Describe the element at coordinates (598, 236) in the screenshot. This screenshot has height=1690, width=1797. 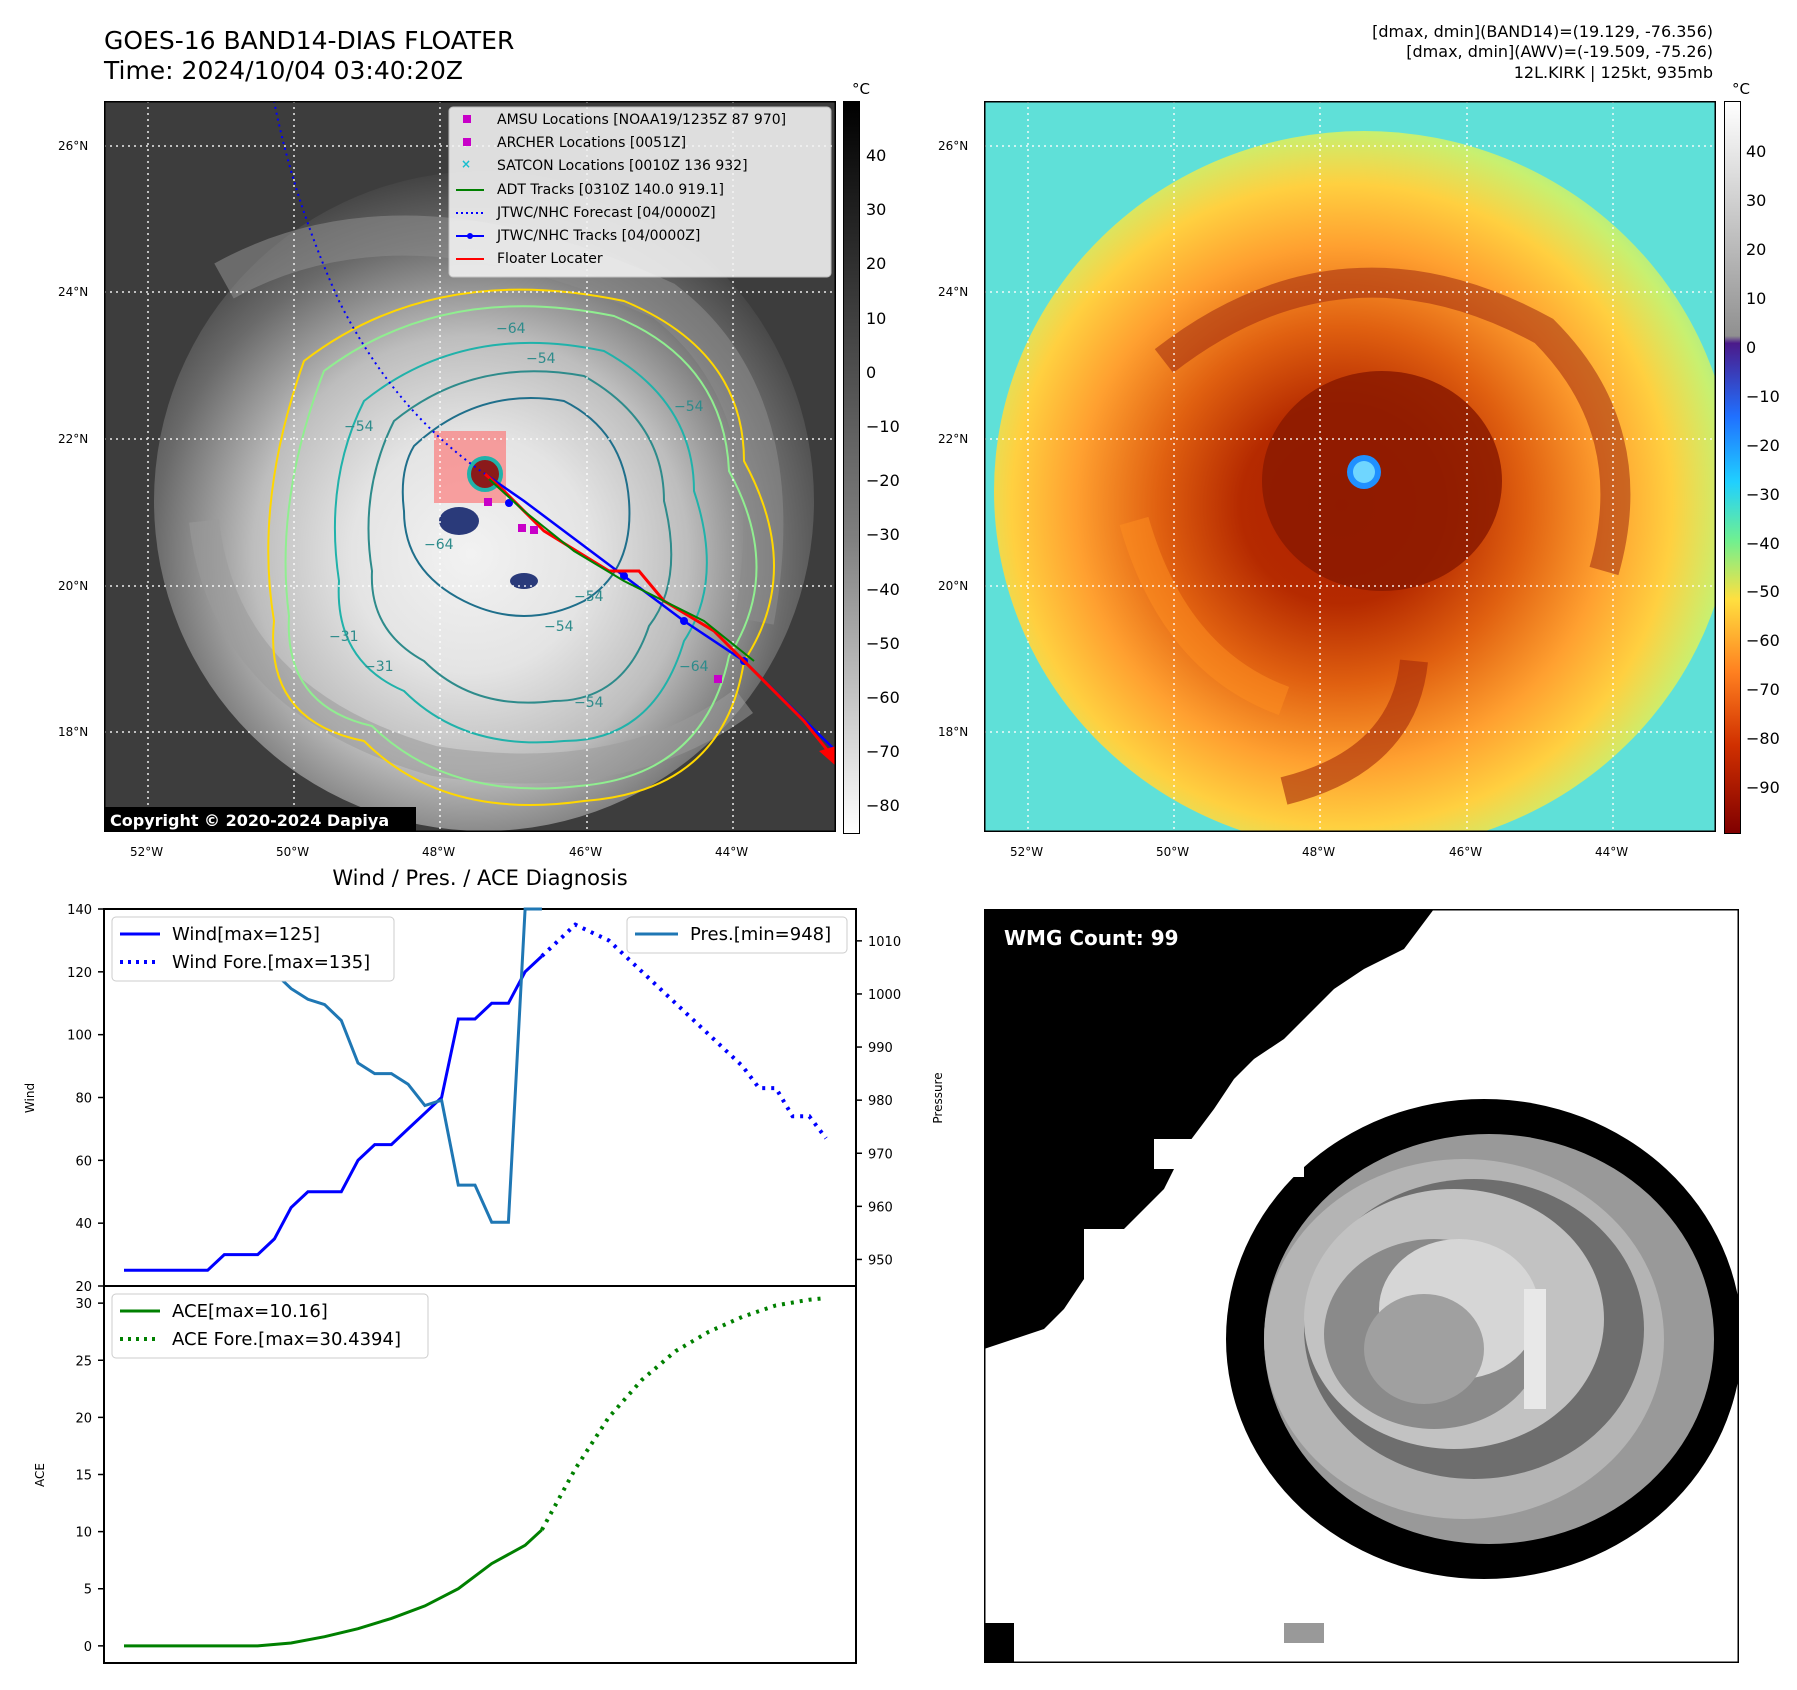
I see `legend-label-tracks: JTWC/NHC Tracks [04/0000Z]` at that location.